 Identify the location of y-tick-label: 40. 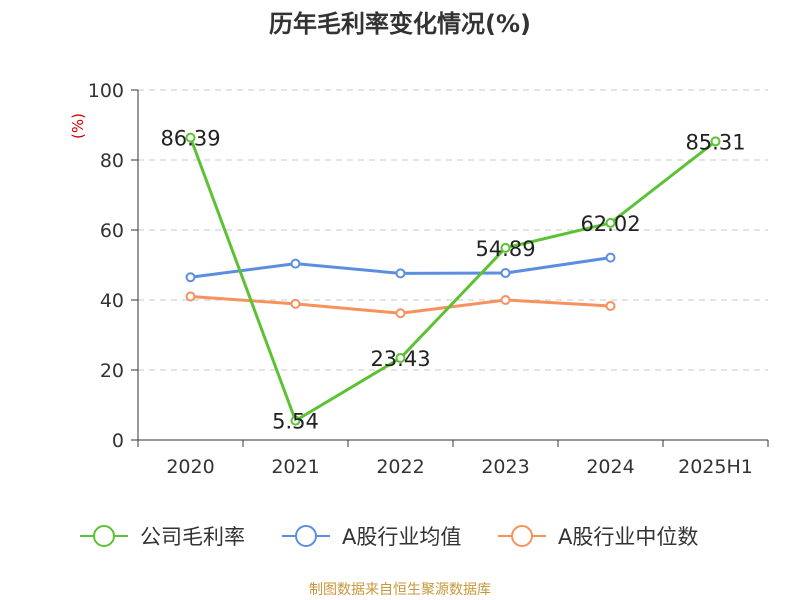
(112, 301).